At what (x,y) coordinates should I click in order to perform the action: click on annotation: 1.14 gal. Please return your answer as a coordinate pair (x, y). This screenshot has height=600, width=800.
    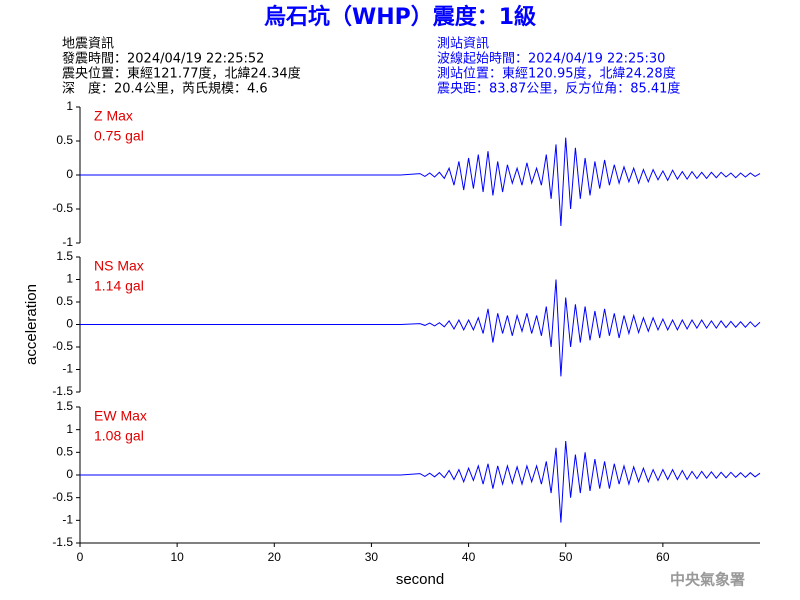
    Looking at the image, I should click on (119, 286).